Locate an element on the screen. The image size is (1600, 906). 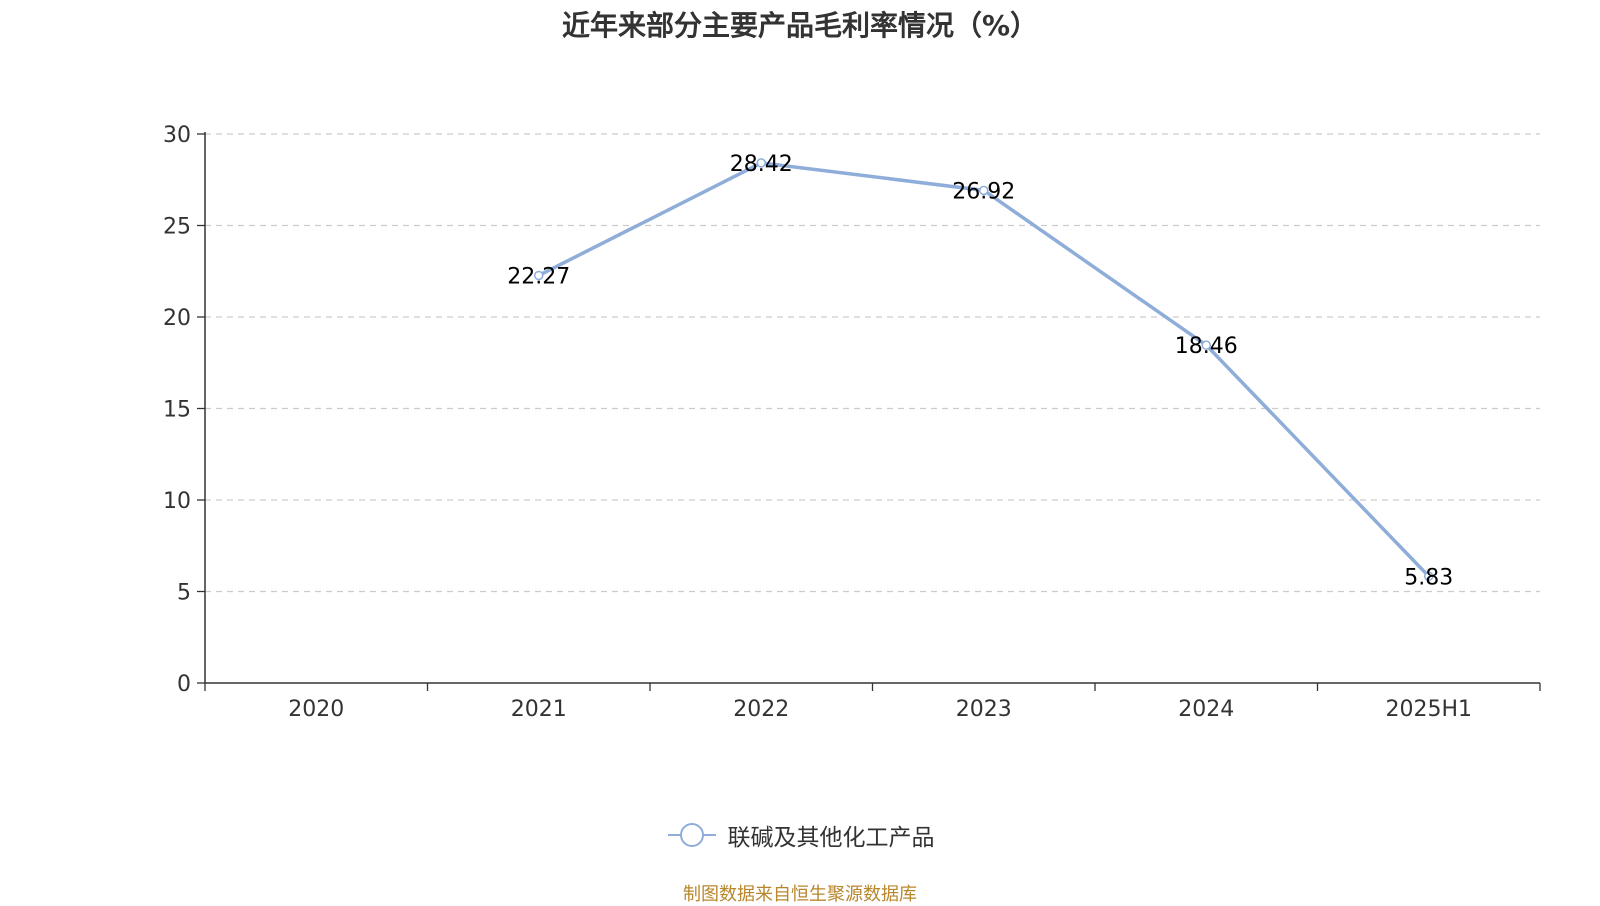
y-tick-label: 25 is located at coordinates (177, 227).